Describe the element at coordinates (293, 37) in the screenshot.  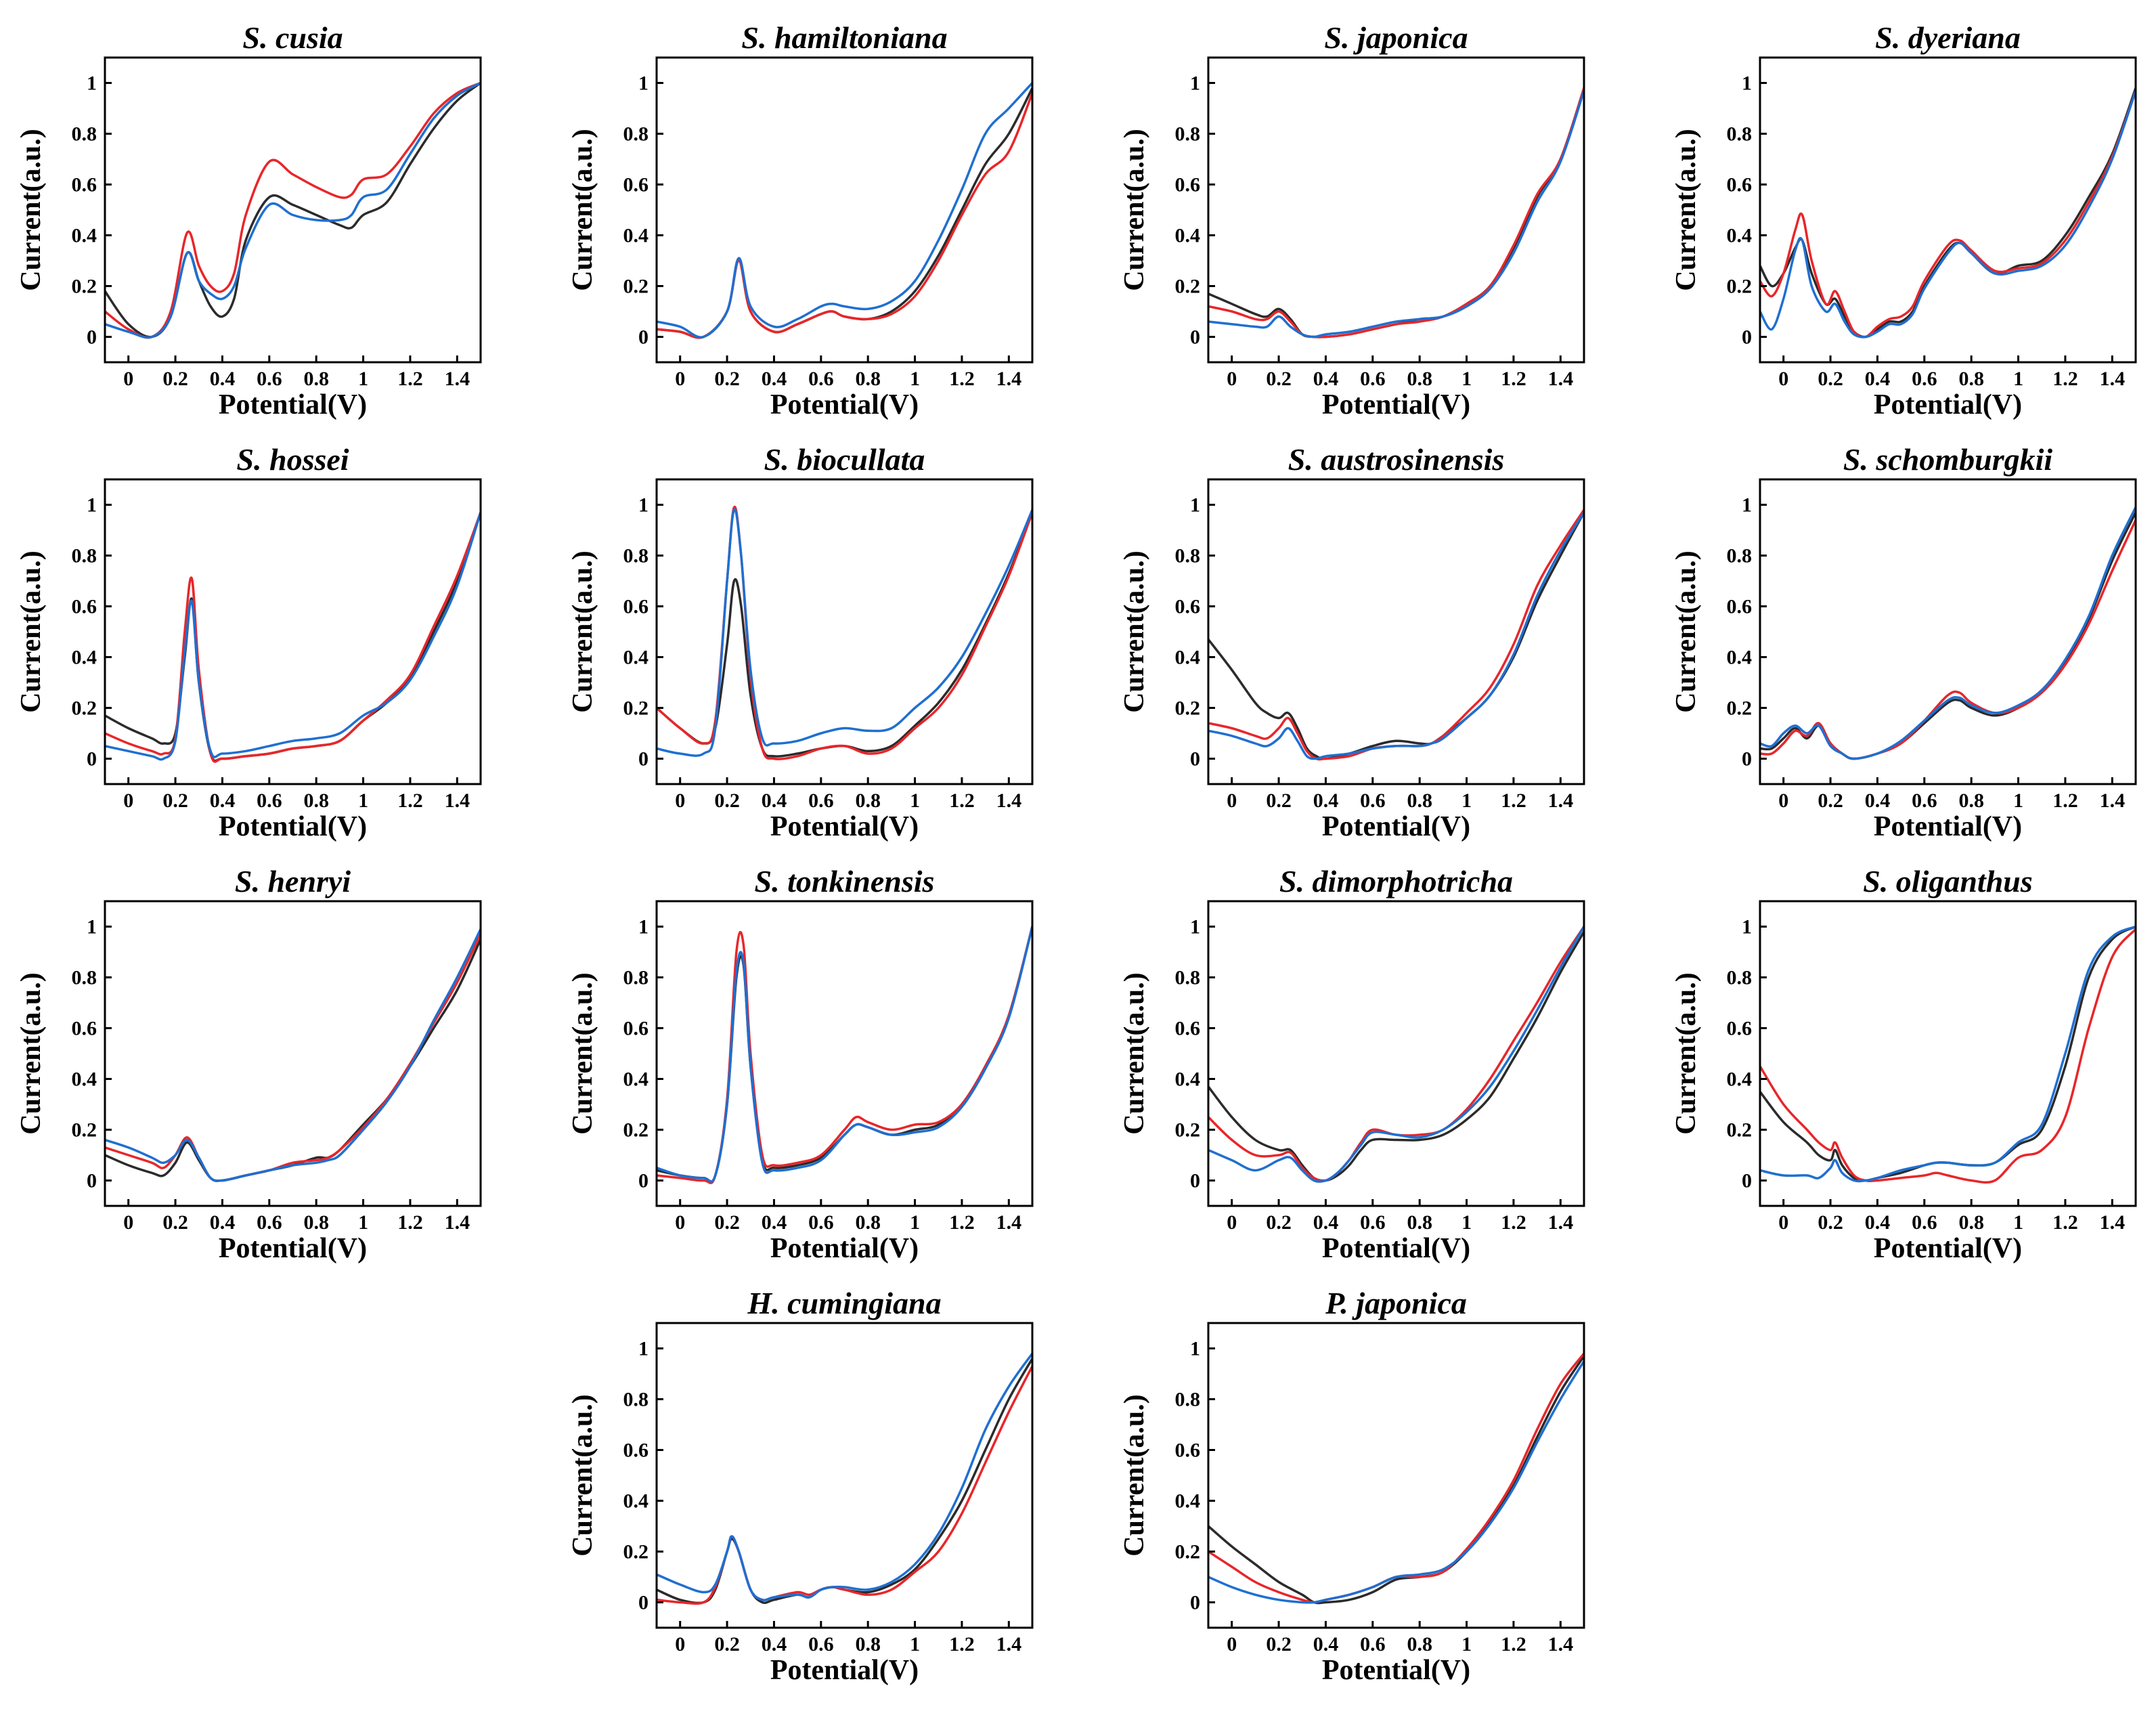
I see `panel-title: S. cusia` at that location.